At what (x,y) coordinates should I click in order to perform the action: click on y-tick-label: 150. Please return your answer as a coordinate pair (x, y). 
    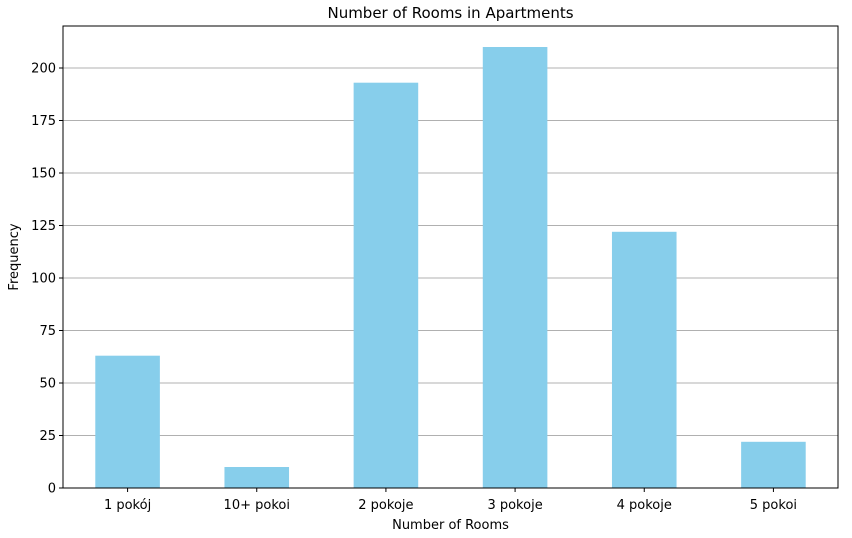
    Looking at the image, I should click on (43, 174).